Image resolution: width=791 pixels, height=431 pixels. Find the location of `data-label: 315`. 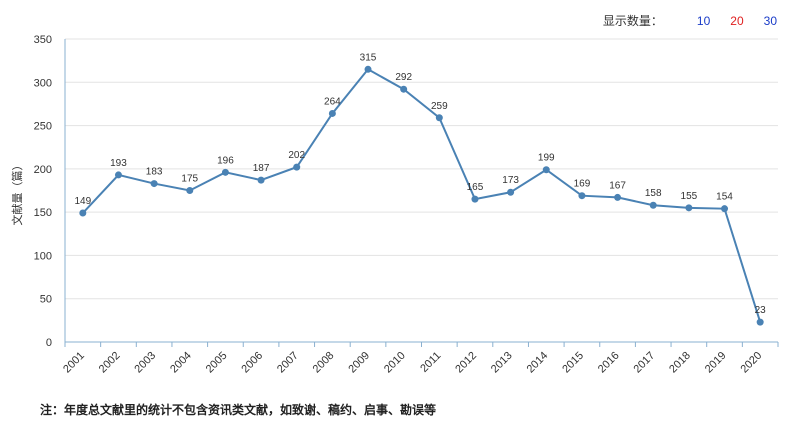

data-label: 315 is located at coordinates (368, 57).